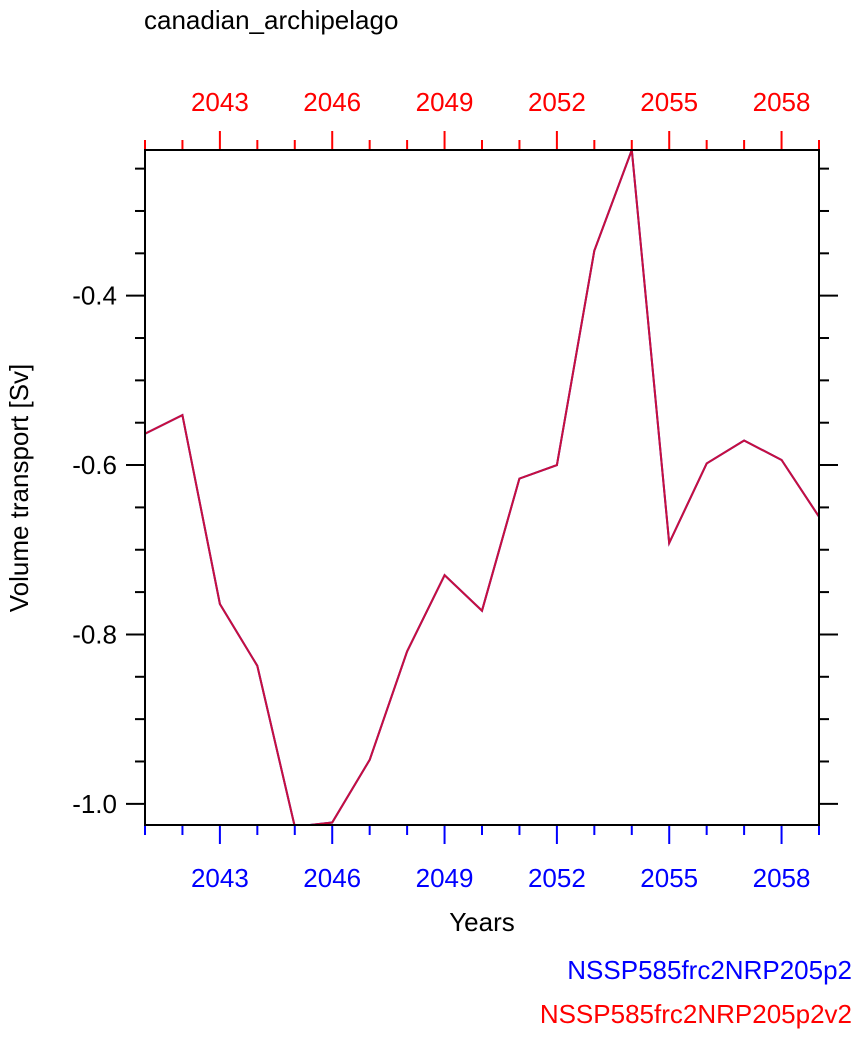 This screenshot has height=1037, width=858. I want to click on x-tick-label-top: 2049, so click(445, 102).